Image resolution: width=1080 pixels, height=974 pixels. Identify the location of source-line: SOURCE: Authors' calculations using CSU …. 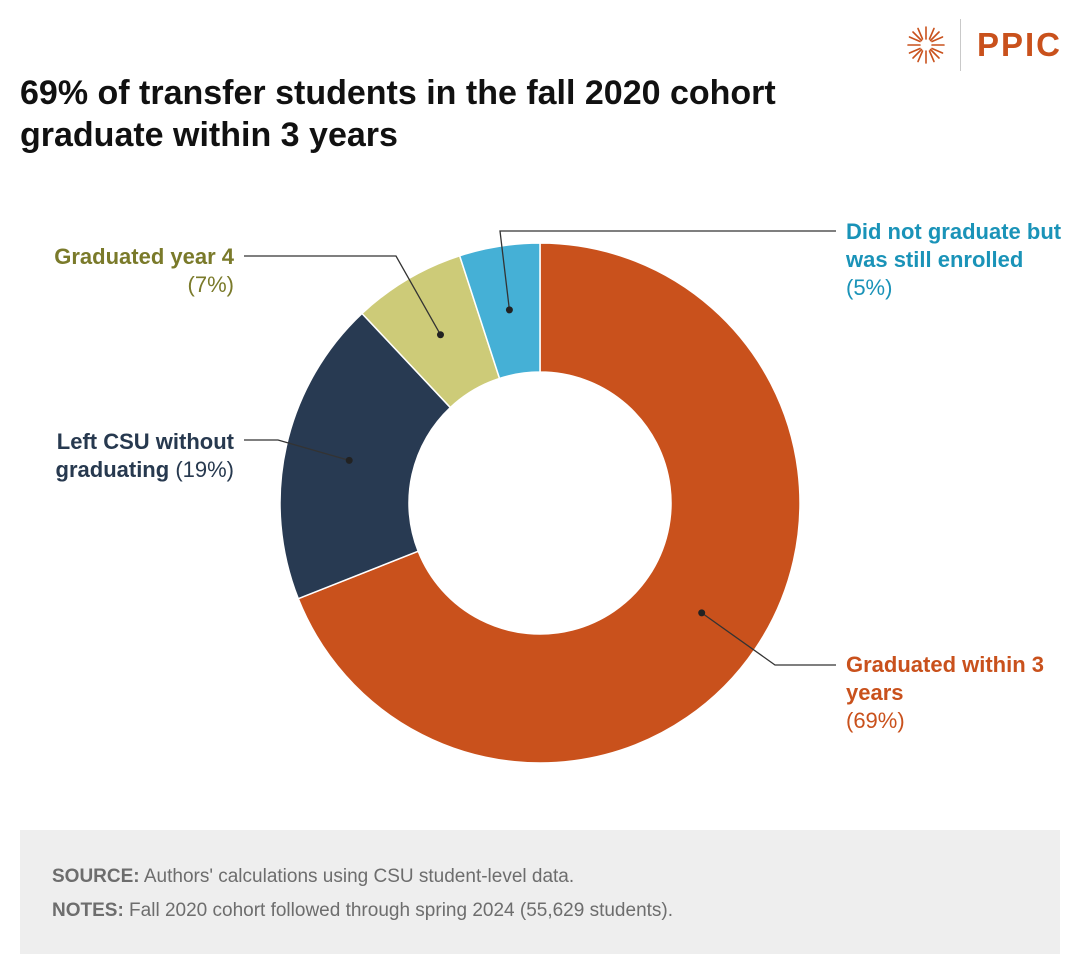
(313, 877).